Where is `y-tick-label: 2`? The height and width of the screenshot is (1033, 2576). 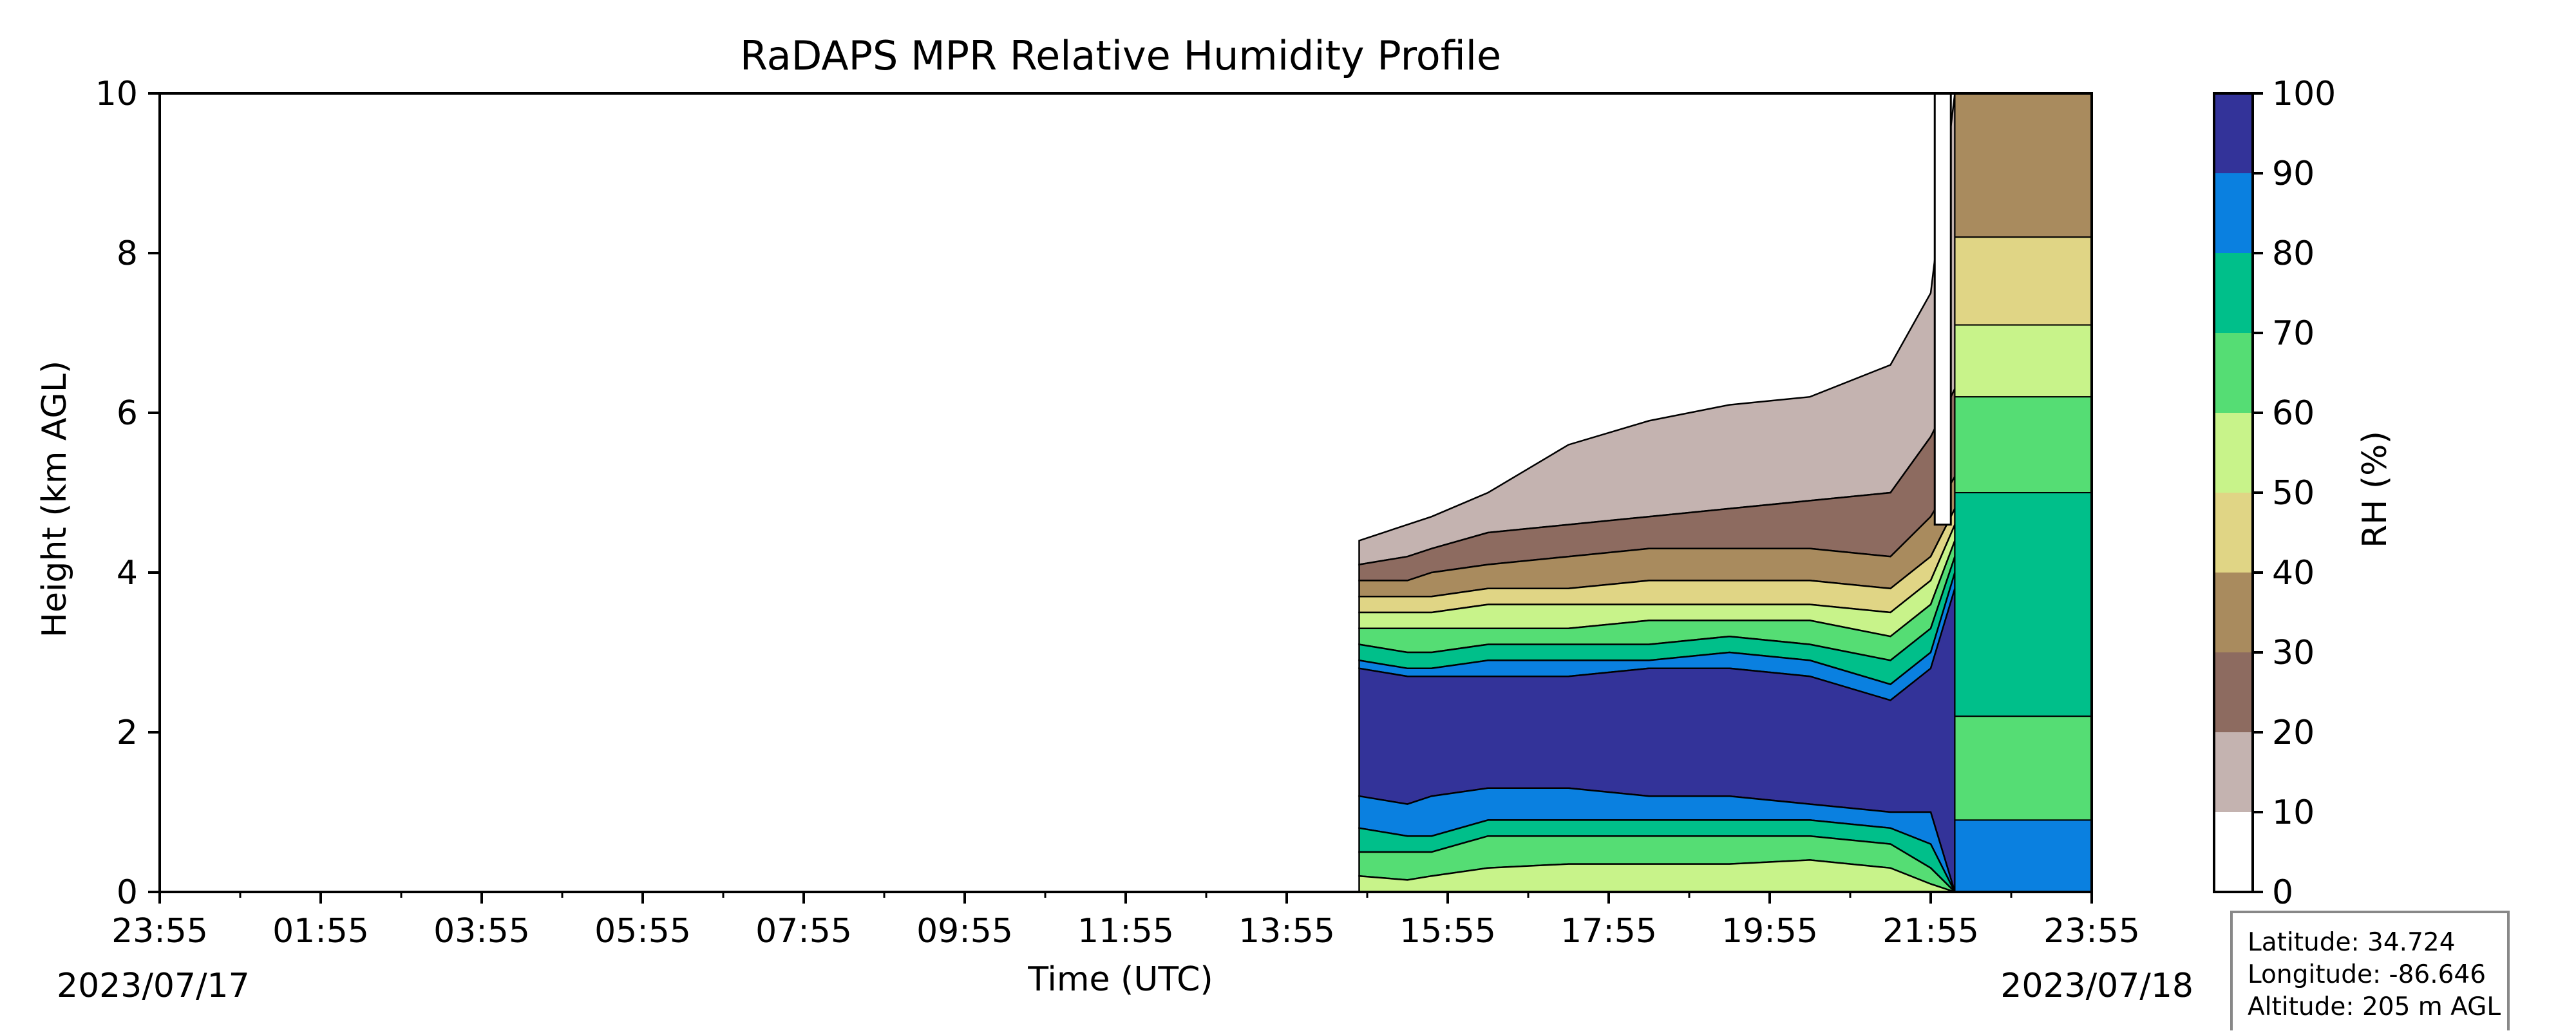 y-tick-label: 2 is located at coordinates (128, 733).